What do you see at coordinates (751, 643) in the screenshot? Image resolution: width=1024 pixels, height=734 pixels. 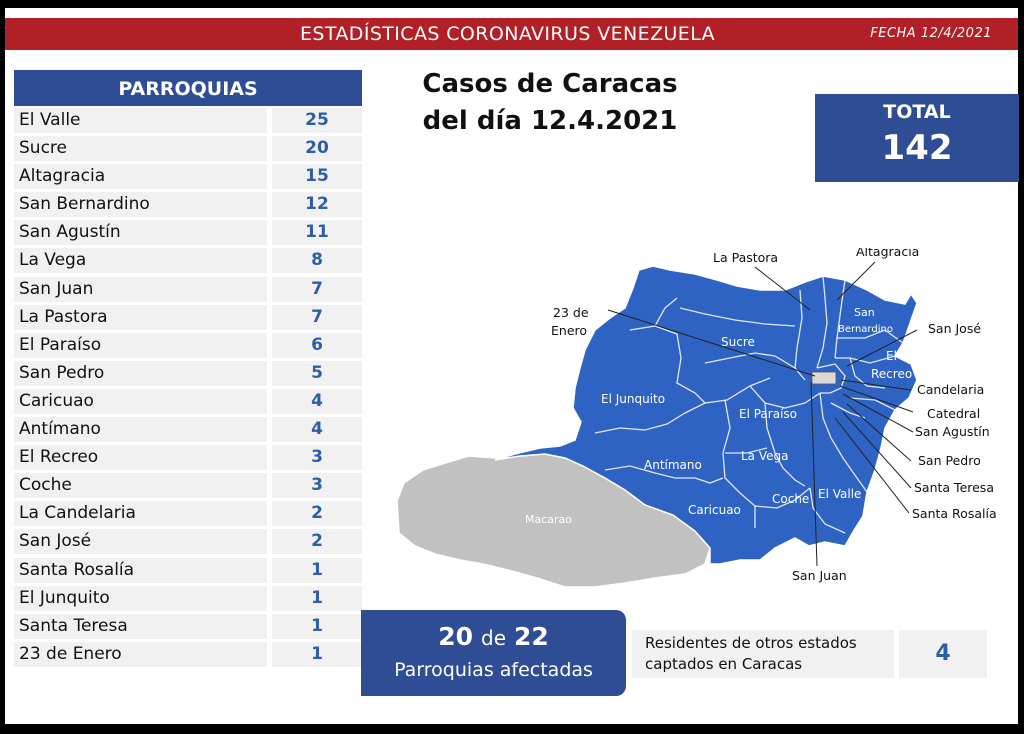 I see `residents-label-line-1: Residentes de otros estados` at bounding box center [751, 643].